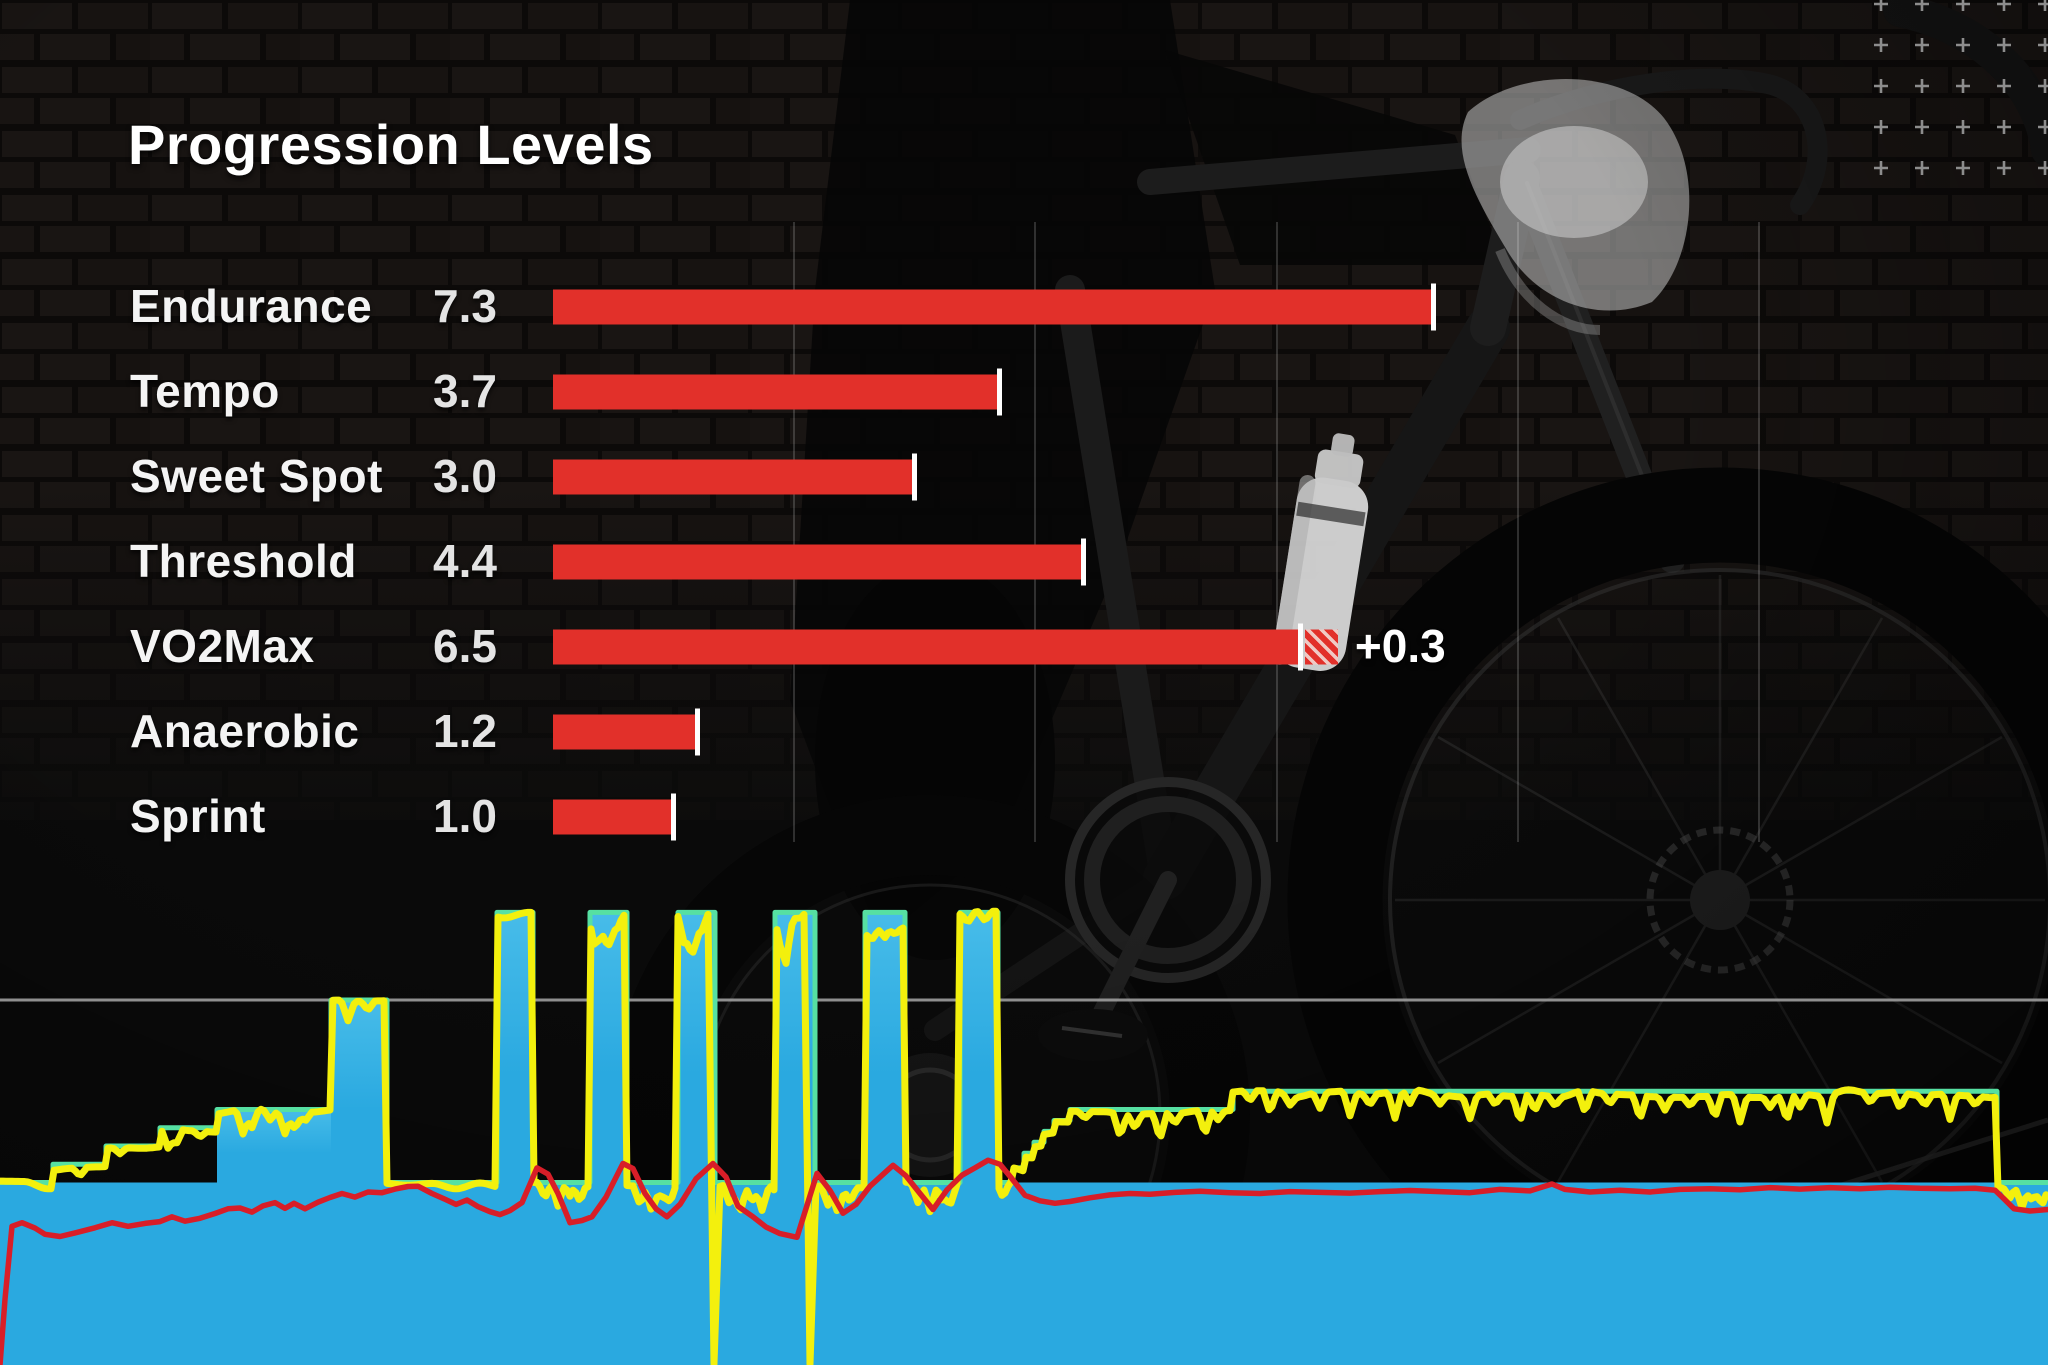 This screenshot has height=1365, width=2048. Describe the element at coordinates (465, 475) in the screenshot. I see `level-value: 3.0` at that location.